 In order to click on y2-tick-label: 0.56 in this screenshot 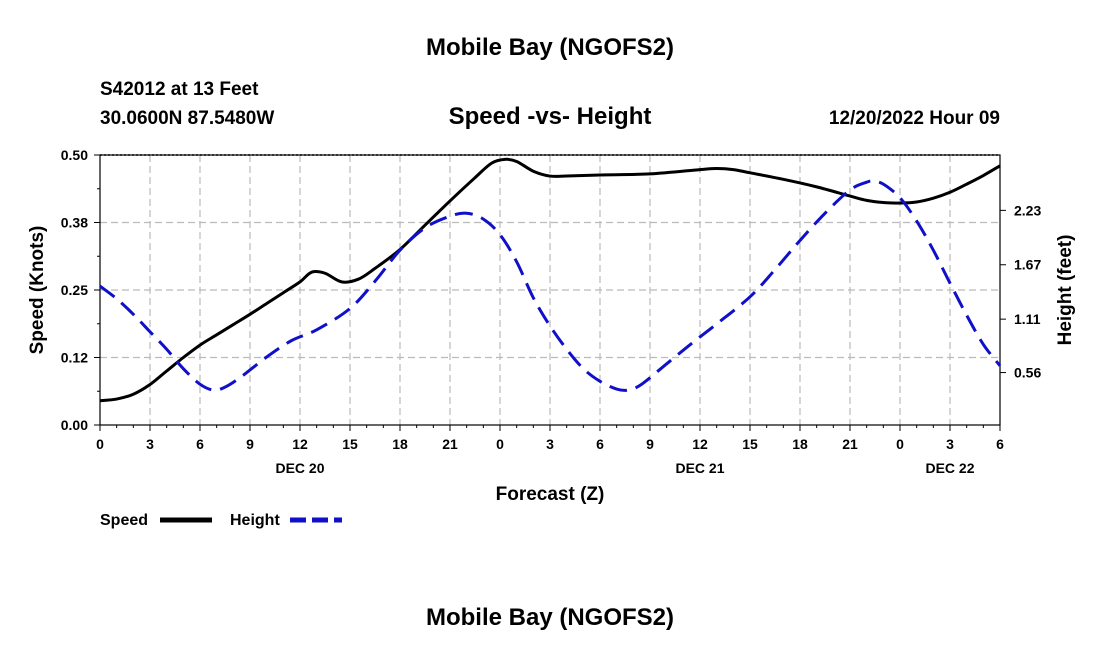, I will do `click(1027, 373)`.